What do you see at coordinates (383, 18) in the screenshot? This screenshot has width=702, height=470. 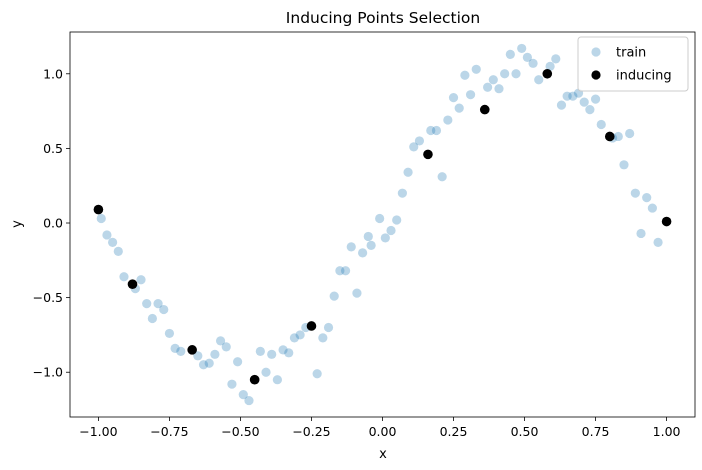 I see `chart-title: Inducing Points Selection` at bounding box center [383, 18].